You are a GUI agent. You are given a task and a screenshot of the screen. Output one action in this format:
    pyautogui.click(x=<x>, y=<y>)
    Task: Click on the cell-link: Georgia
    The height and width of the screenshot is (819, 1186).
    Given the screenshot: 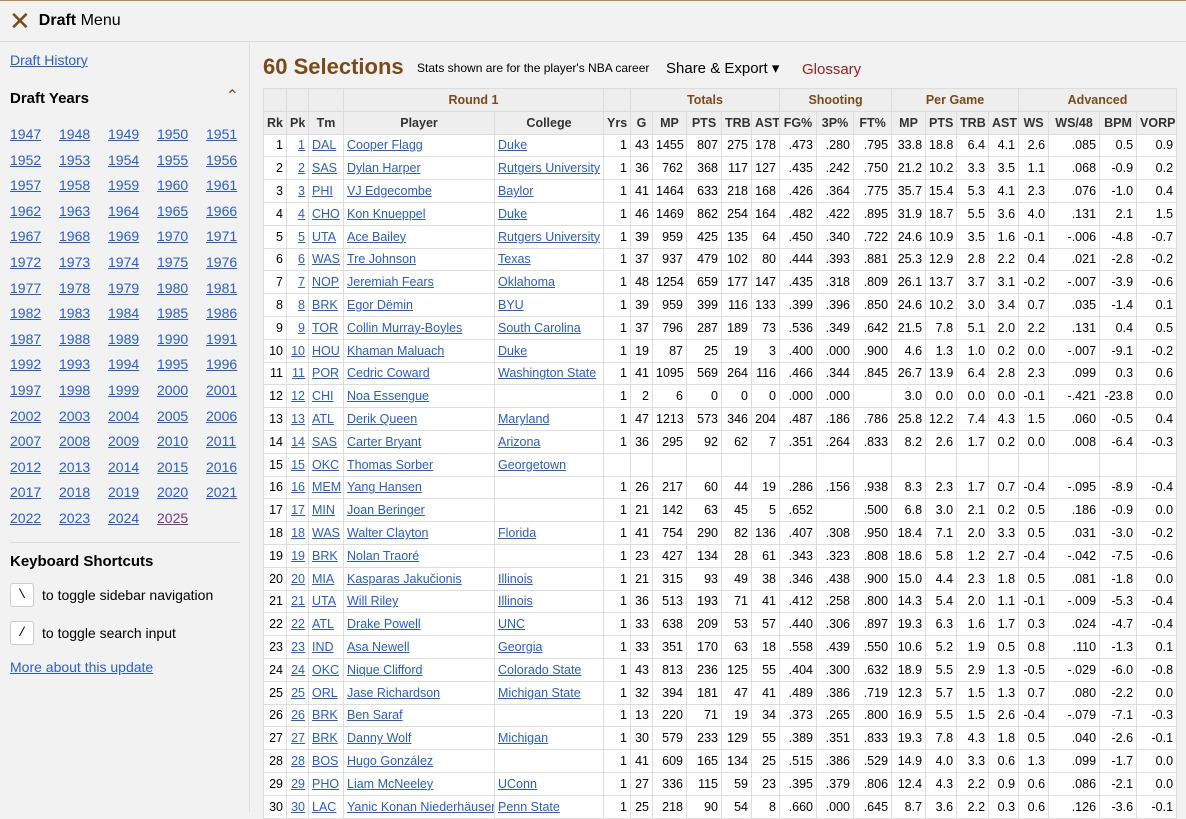 What is the action you would take?
    pyautogui.click(x=520, y=647)
    